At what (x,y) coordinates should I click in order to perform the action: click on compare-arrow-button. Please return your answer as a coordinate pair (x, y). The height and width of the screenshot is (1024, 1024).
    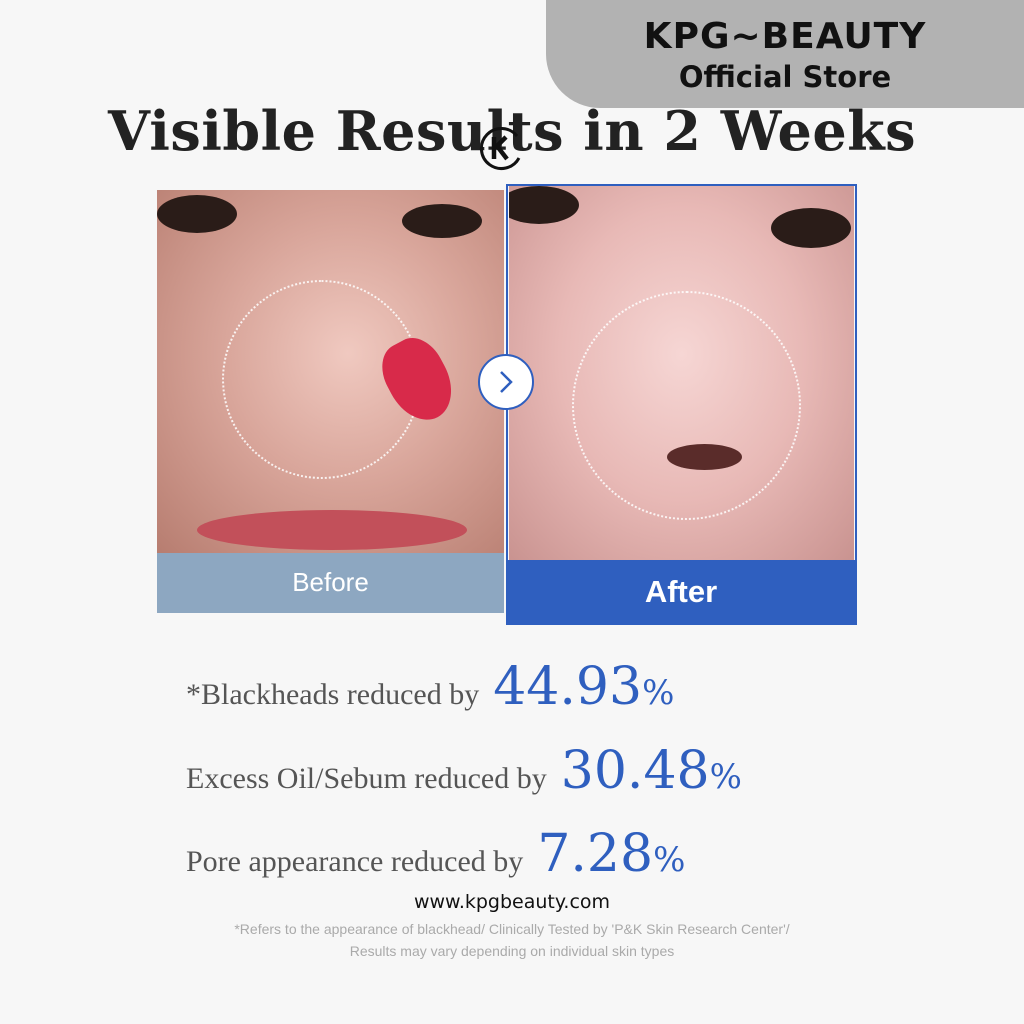
    Looking at the image, I should click on (506, 382).